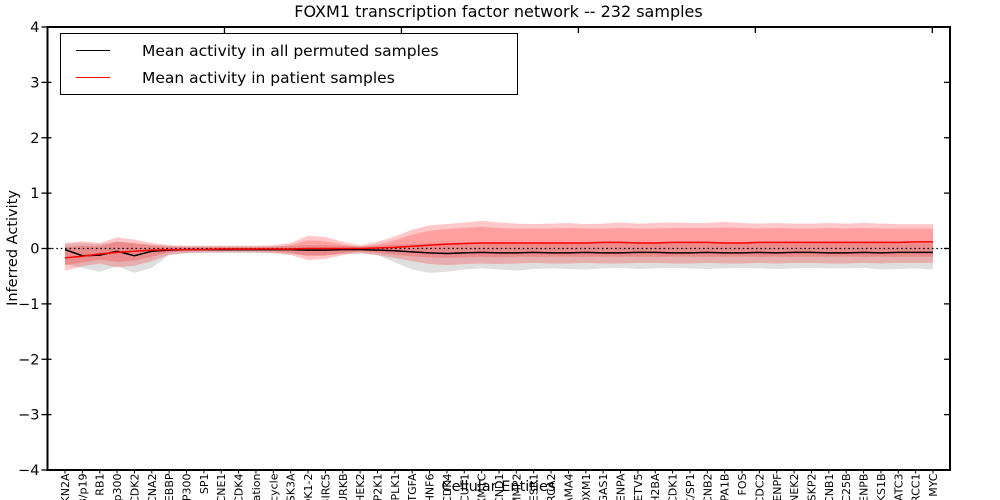  What do you see at coordinates (690, 487) in the screenshot?
I see `x-tick-label: FOXM1C/SP1` at bounding box center [690, 487].